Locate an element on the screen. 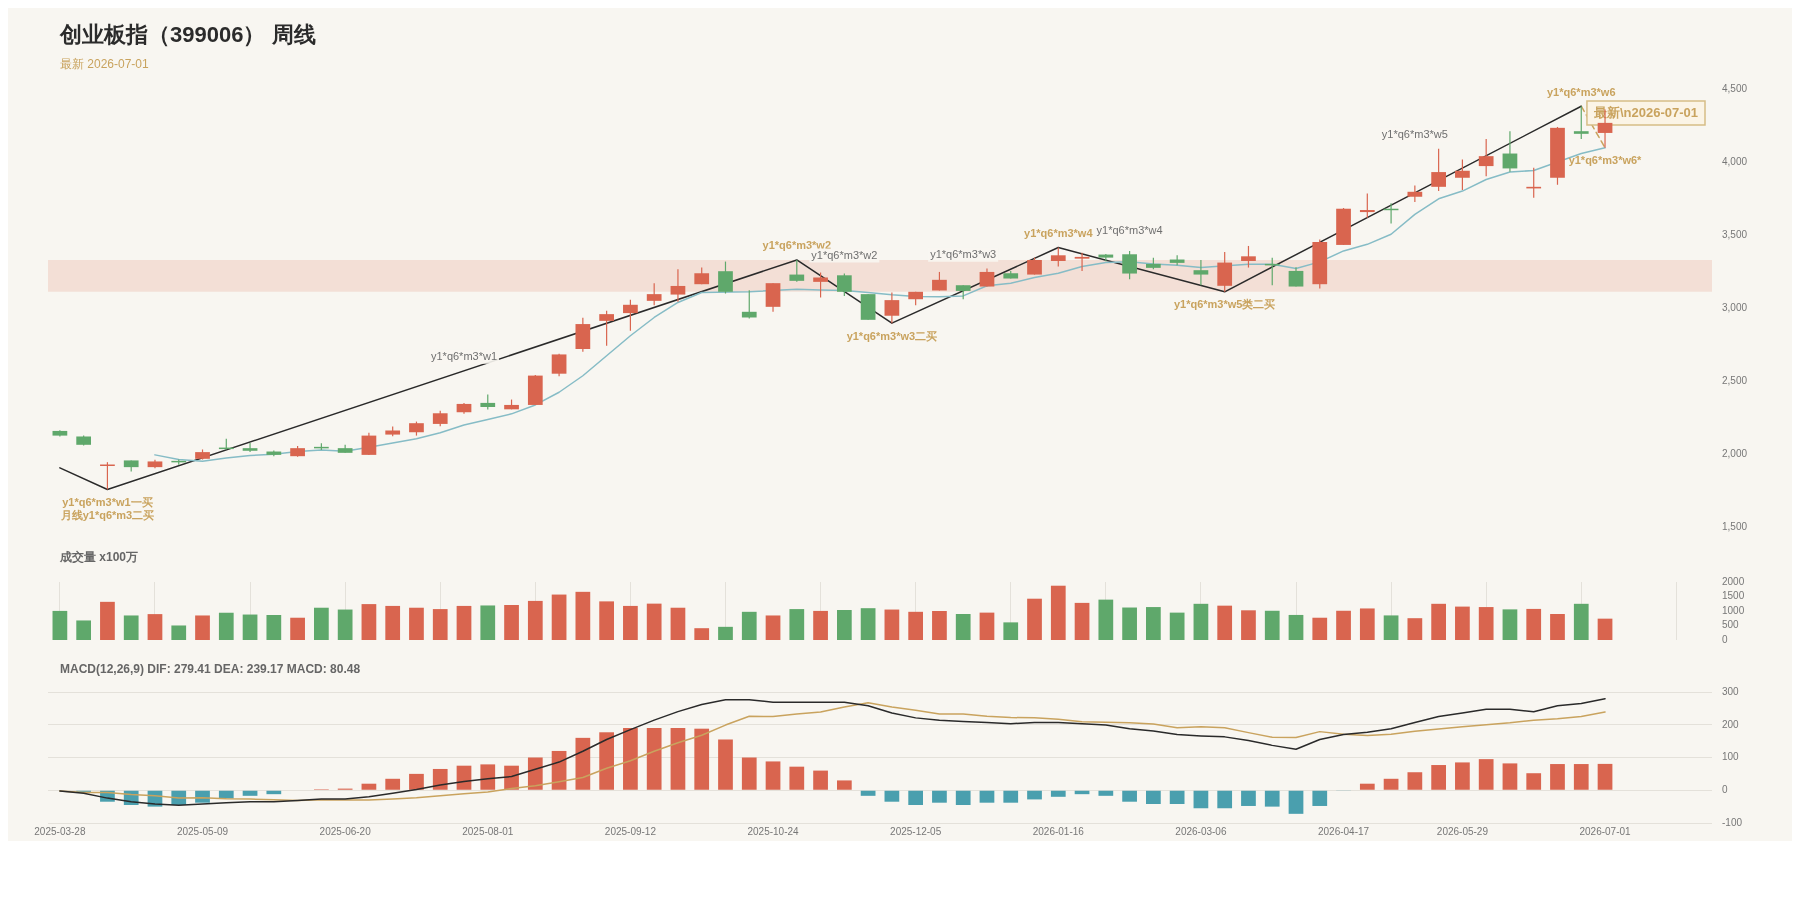 The height and width of the screenshot is (900, 1800). annotation: 月线y1*q6*m3二买 is located at coordinates (107, 515).